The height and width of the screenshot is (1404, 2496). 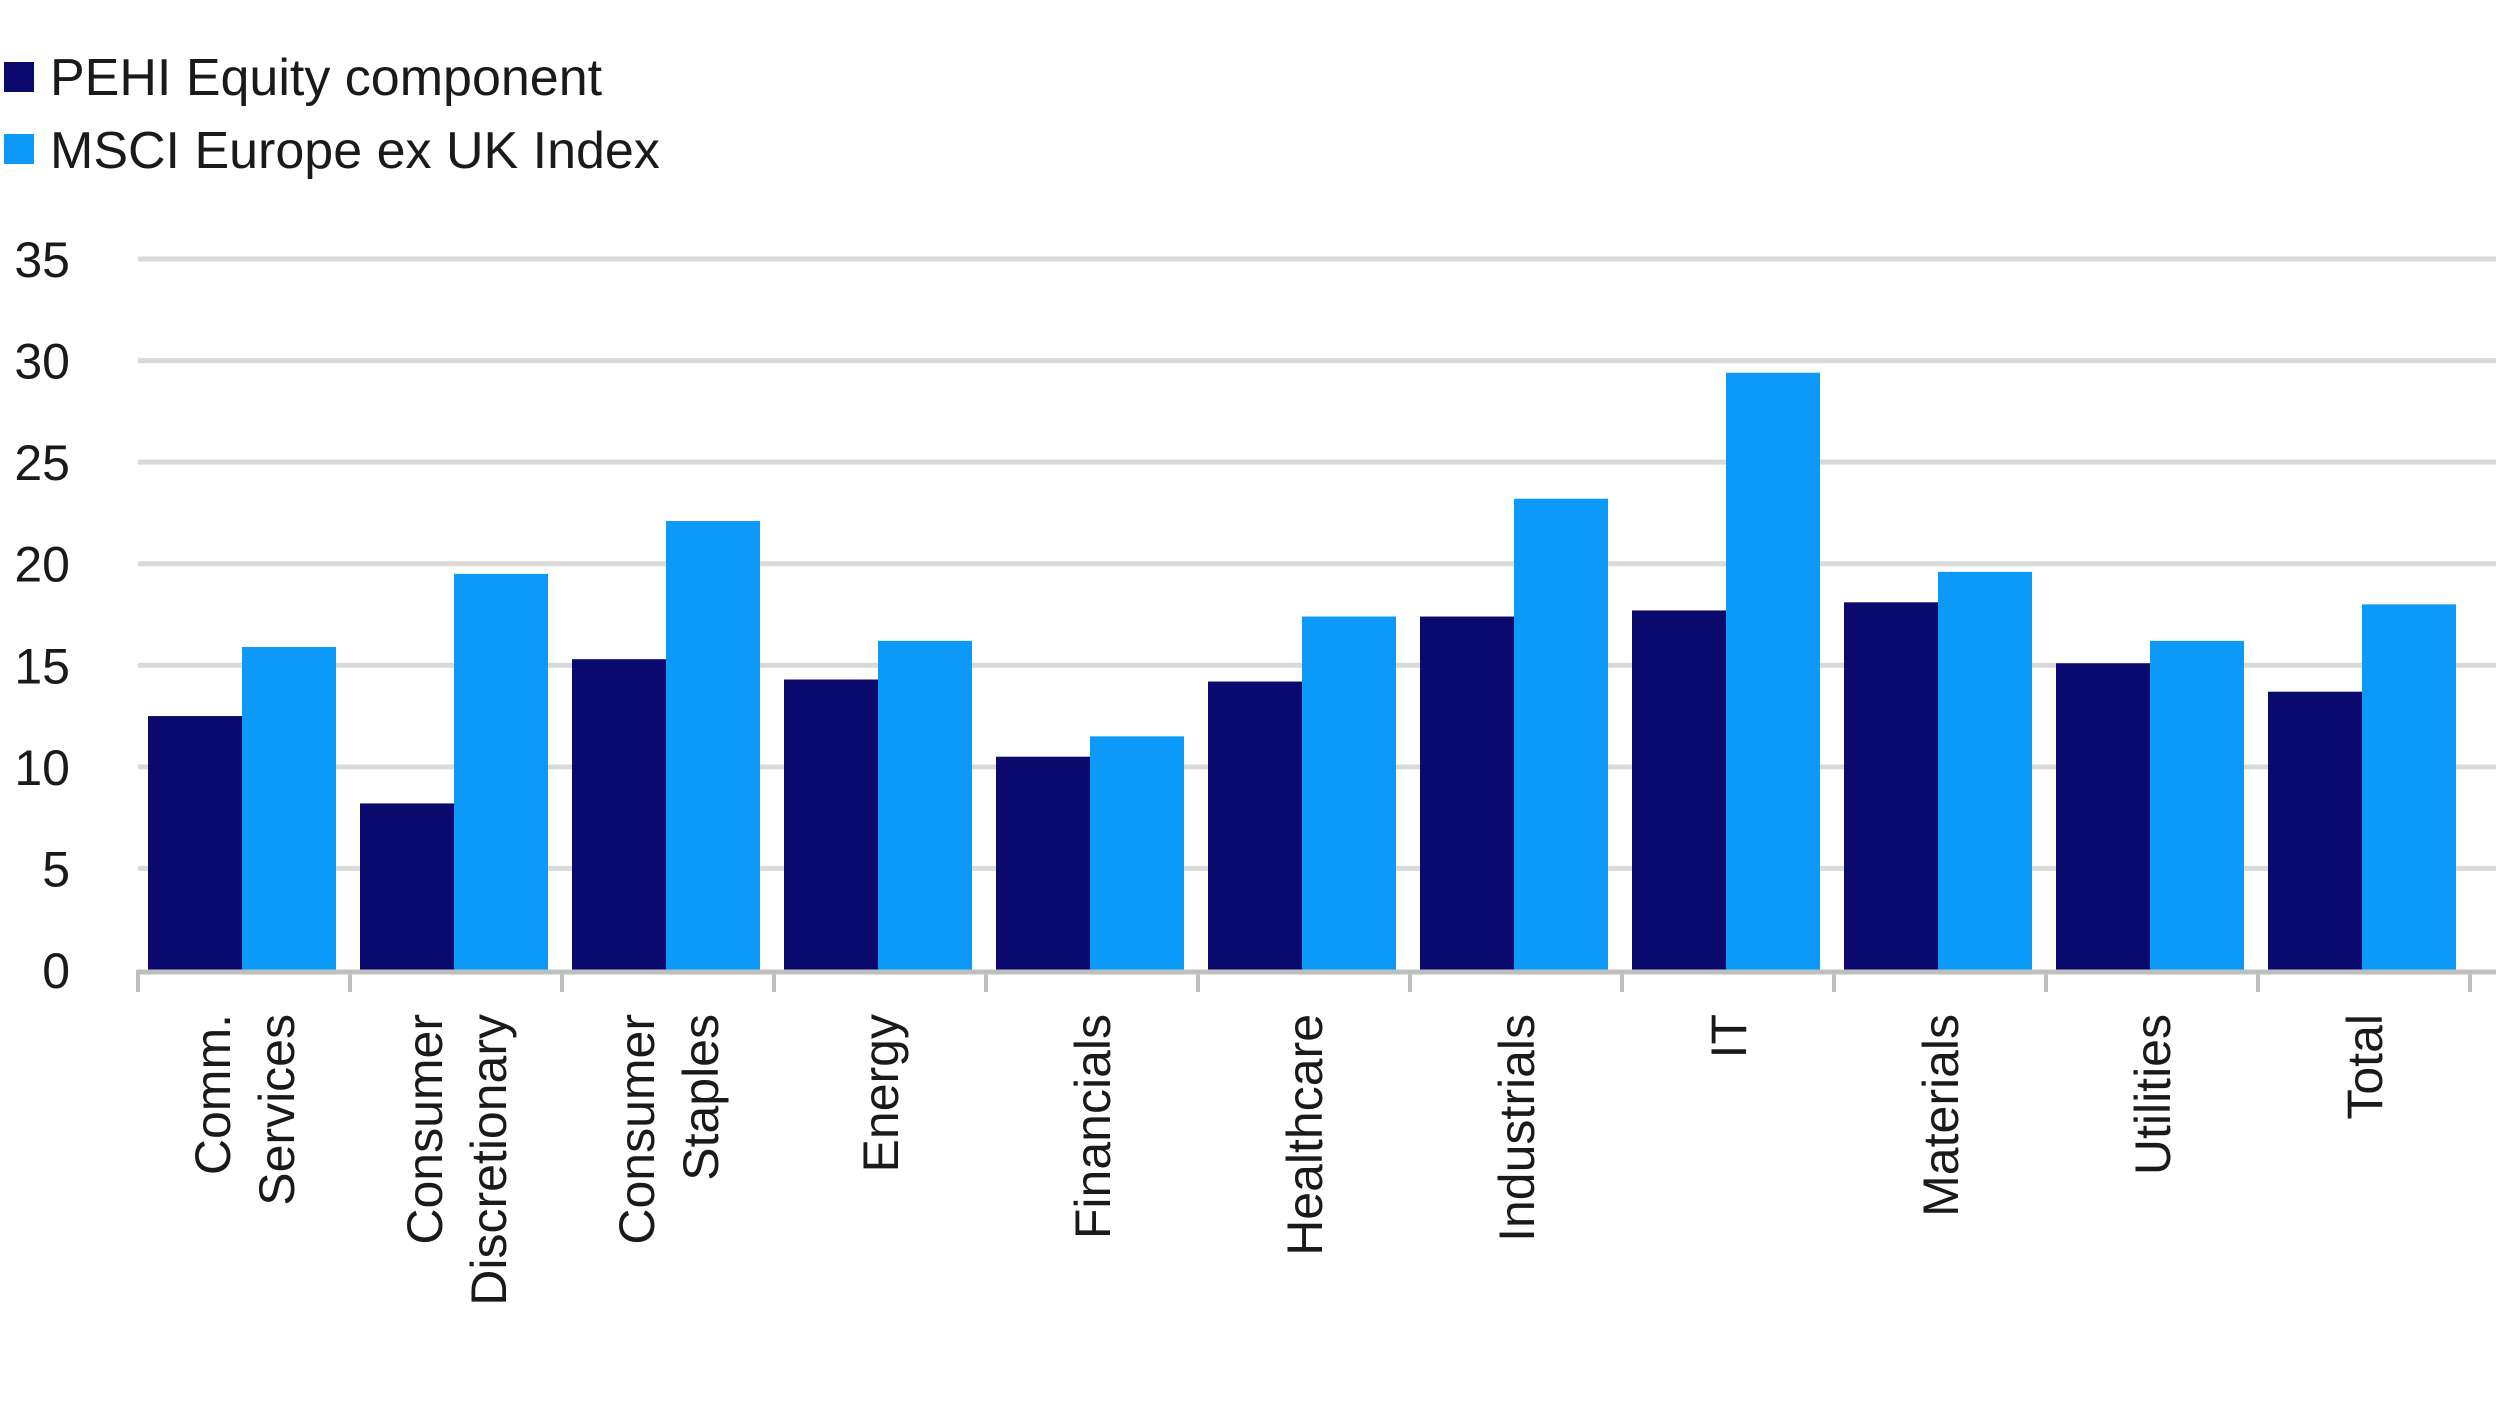 What do you see at coordinates (713, 745) in the screenshot?
I see `bar-msci-consumer-staples` at bounding box center [713, 745].